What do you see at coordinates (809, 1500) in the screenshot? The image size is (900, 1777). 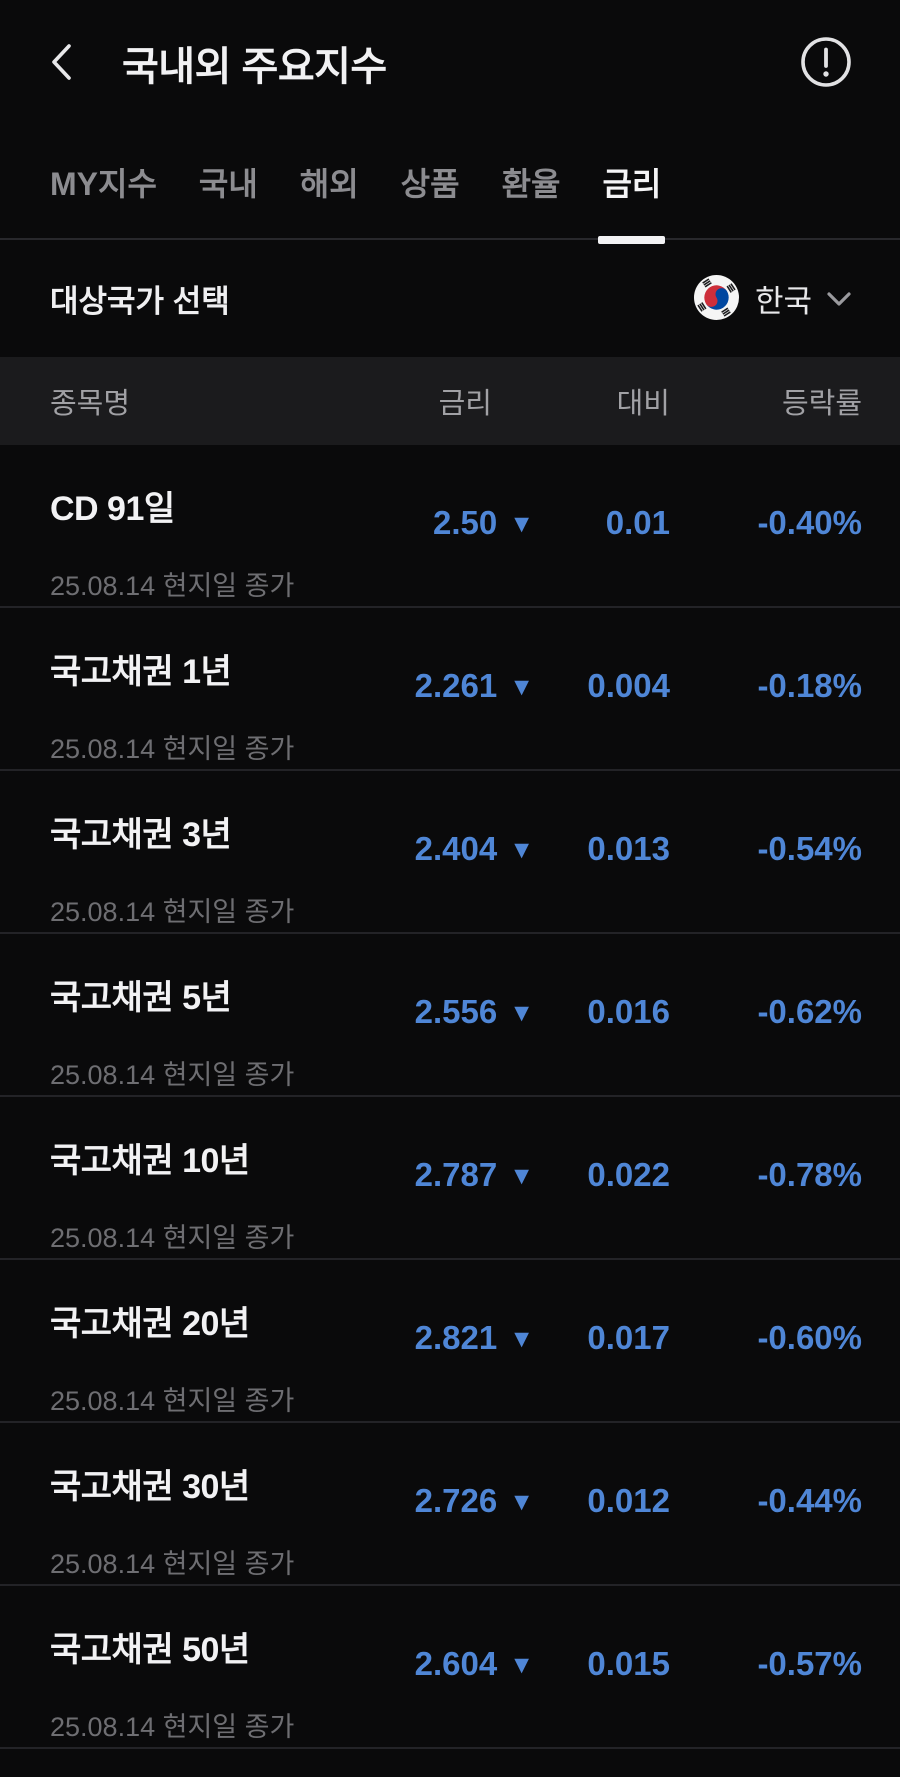 I see `change-percent: -0.44%` at bounding box center [809, 1500].